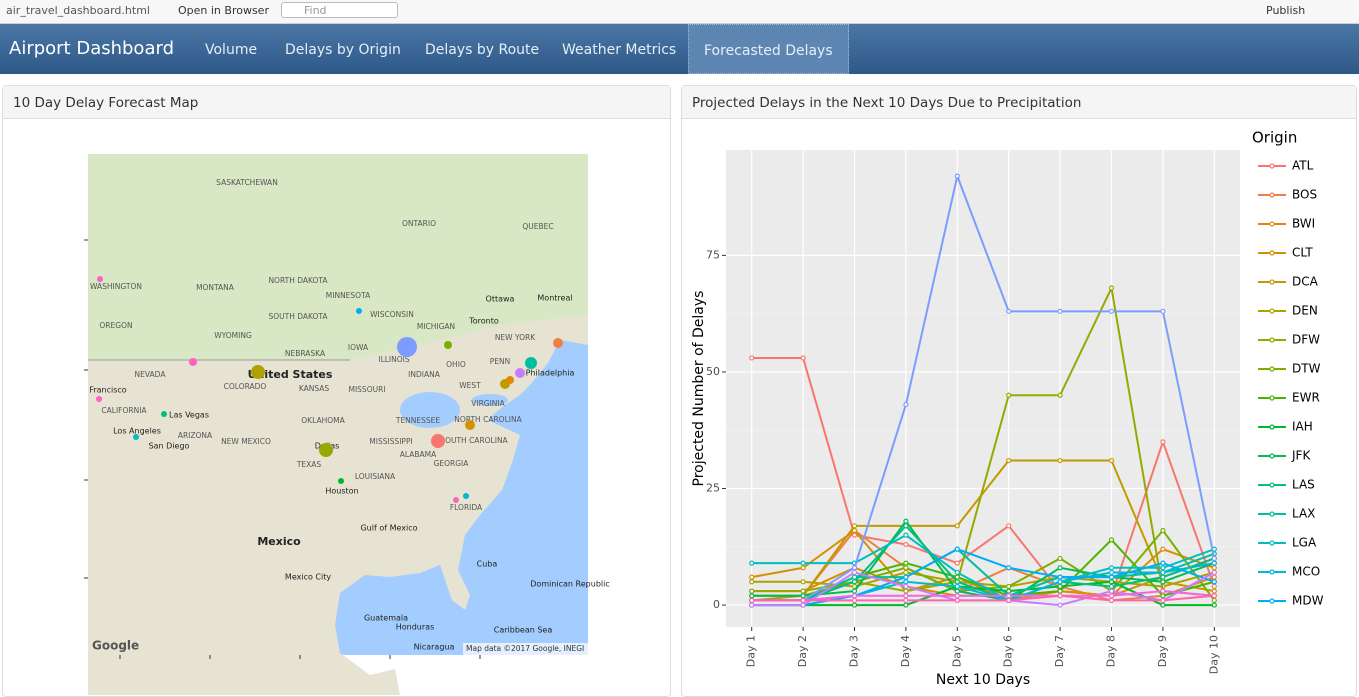  What do you see at coordinates (348, 295) in the screenshot?
I see `map-label: MINNESOTA` at bounding box center [348, 295].